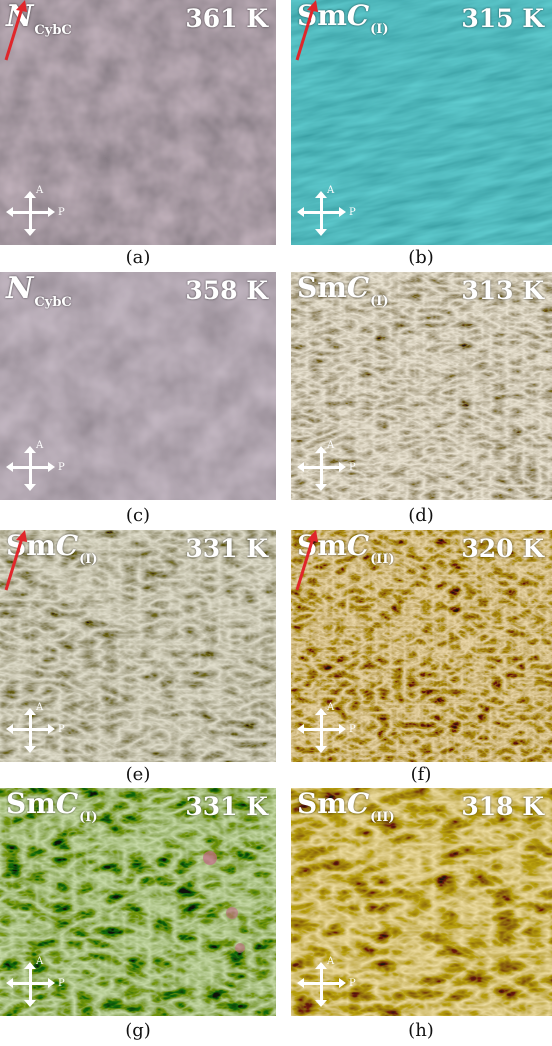 The image size is (552, 1046). Describe the element at coordinates (421, 646) in the screenshot. I see `texture-image-f` at that location.